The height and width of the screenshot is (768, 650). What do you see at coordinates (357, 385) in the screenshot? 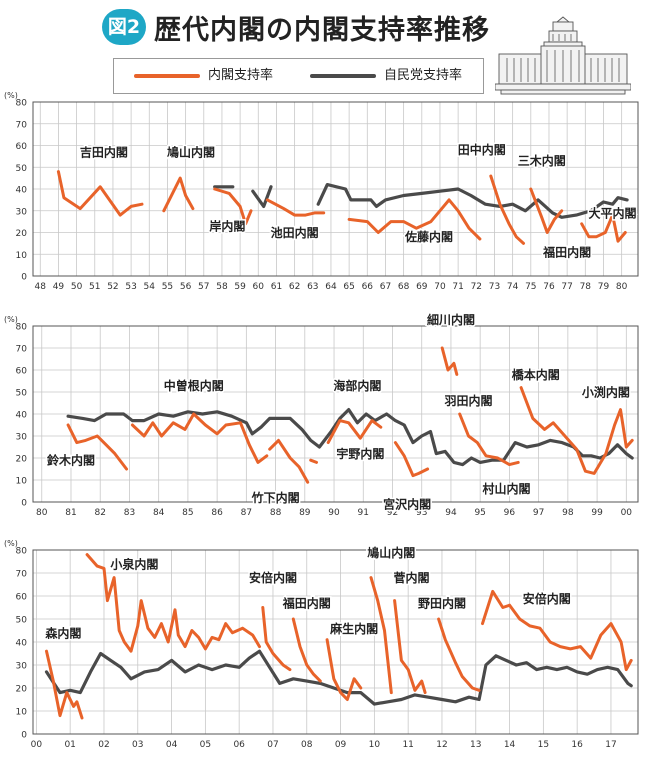
I see `cabinet-name-label: 海部内閣` at bounding box center [357, 385].